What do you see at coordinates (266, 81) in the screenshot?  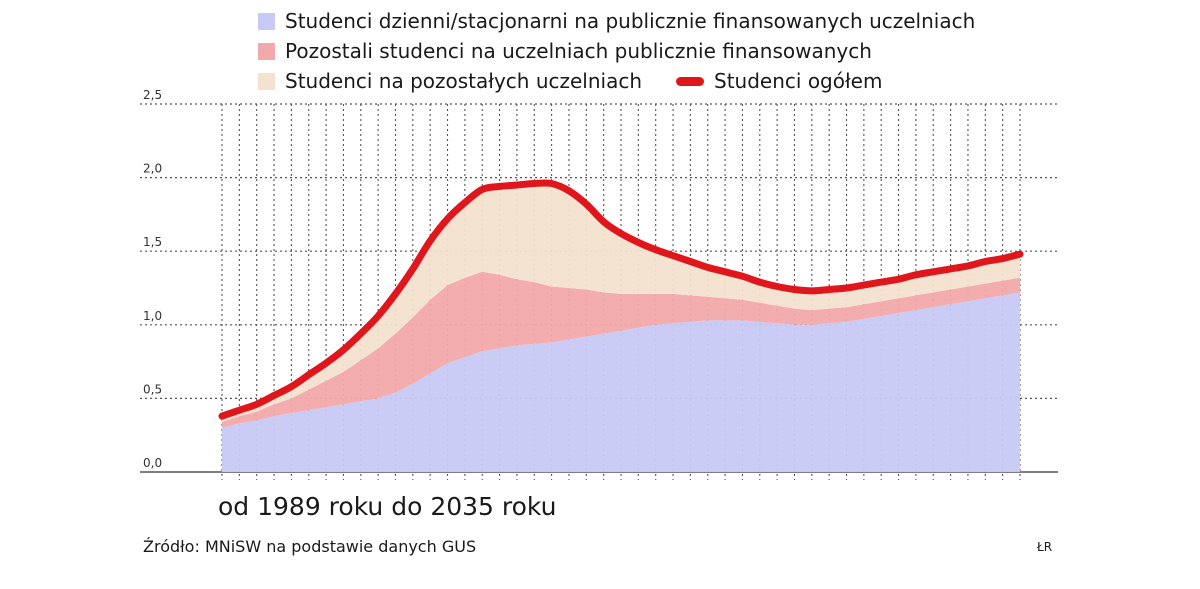 I see `legend-swatch-other-universities` at bounding box center [266, 81].